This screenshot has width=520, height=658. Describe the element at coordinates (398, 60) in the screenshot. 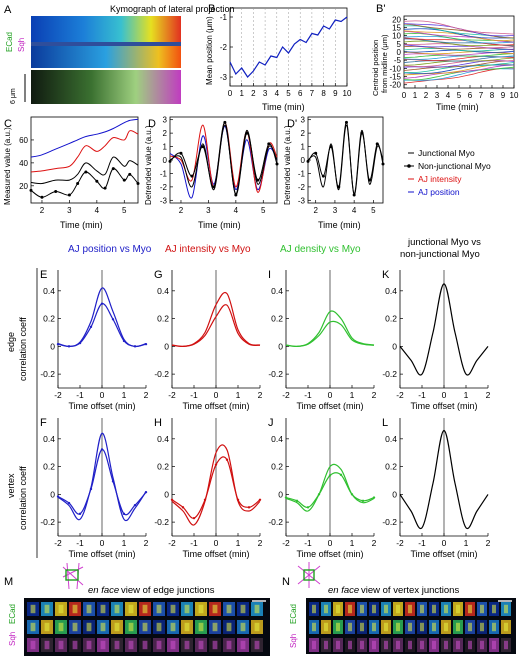

I see `y-tick-label: -5` at that location.